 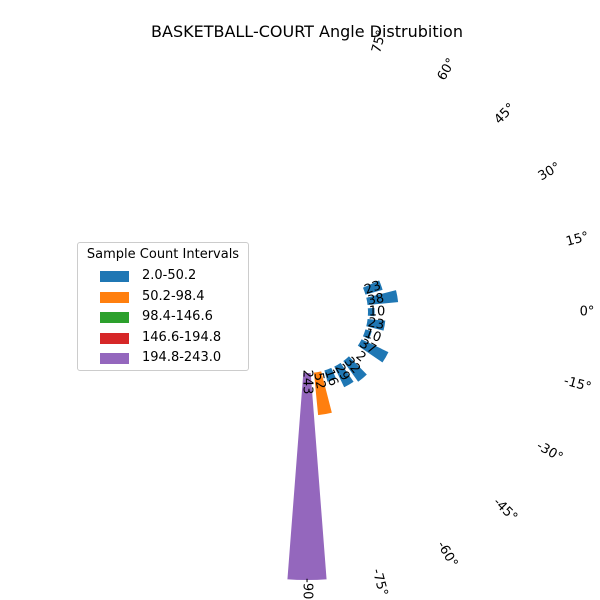 I want to click on legend-label: 194.8-243.0, so click(x=182, y=357).